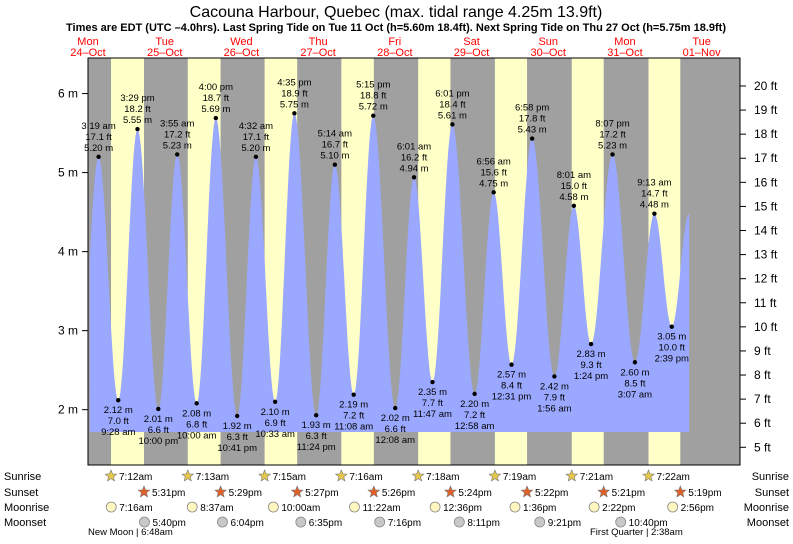 The image size is (793, 544). I want to click on sunrise-time: 7:13am, so click(212, 477).